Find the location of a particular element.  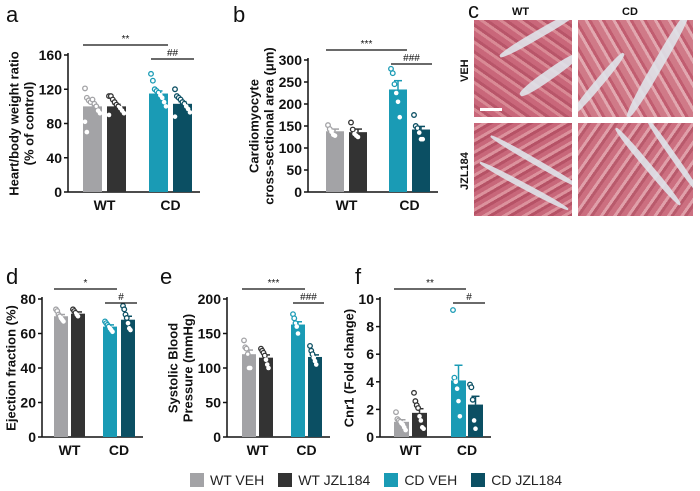

legend-item-cd-veh: CD VEH is located at coordinates (420, 480).